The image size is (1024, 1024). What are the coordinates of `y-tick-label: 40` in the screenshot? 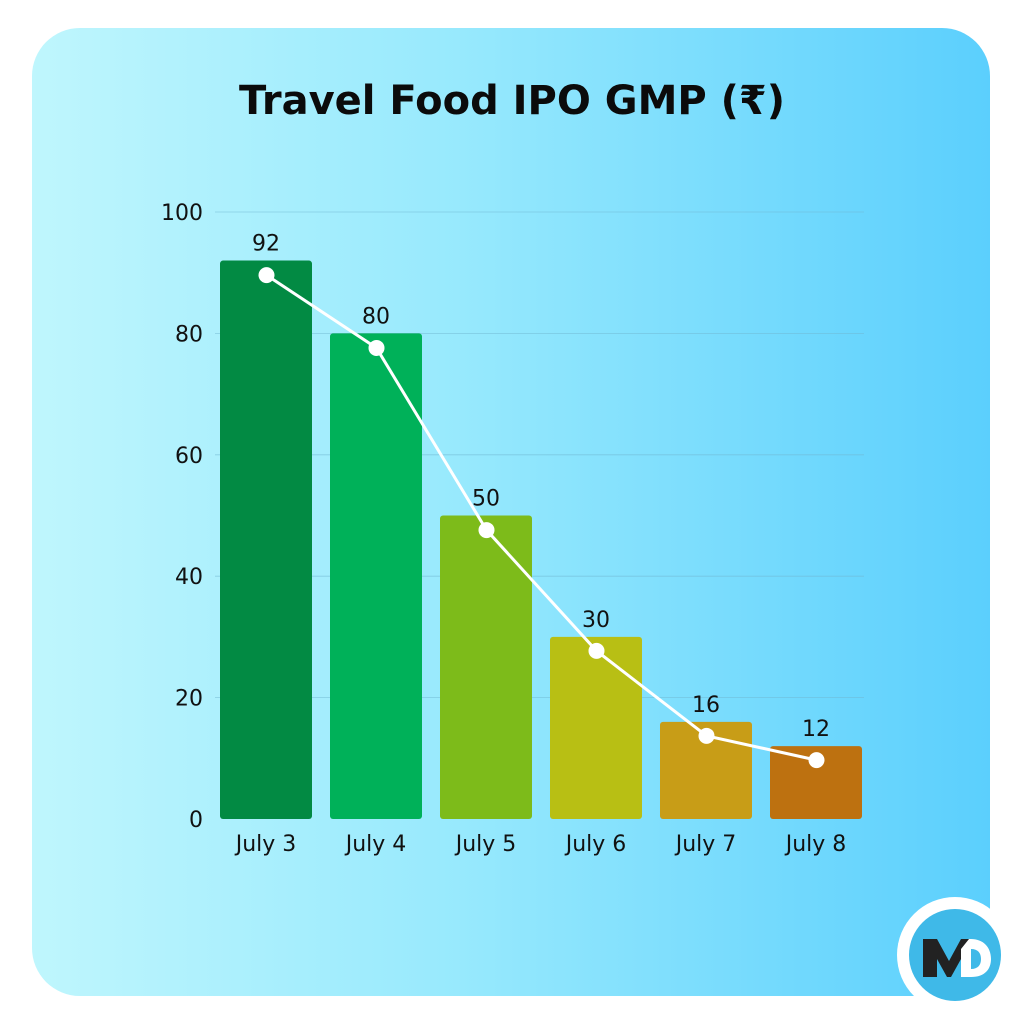 It's located at (189, 577).